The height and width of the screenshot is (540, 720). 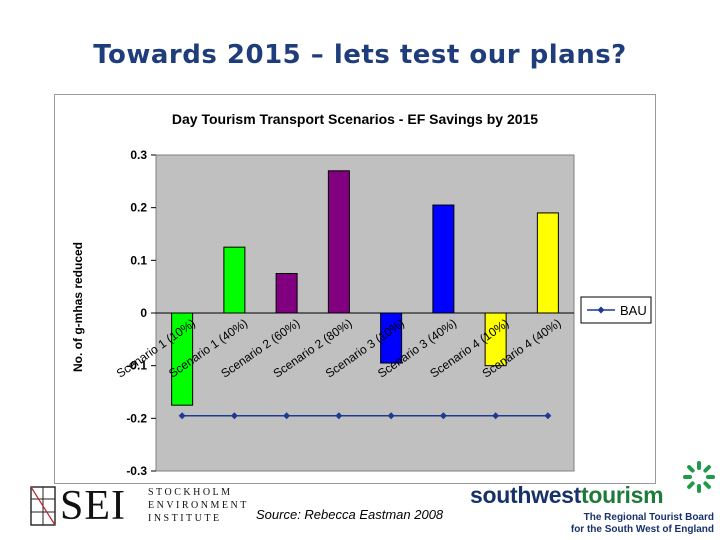 I want to click on legend-label: BAU, so click(x=633, y=310).